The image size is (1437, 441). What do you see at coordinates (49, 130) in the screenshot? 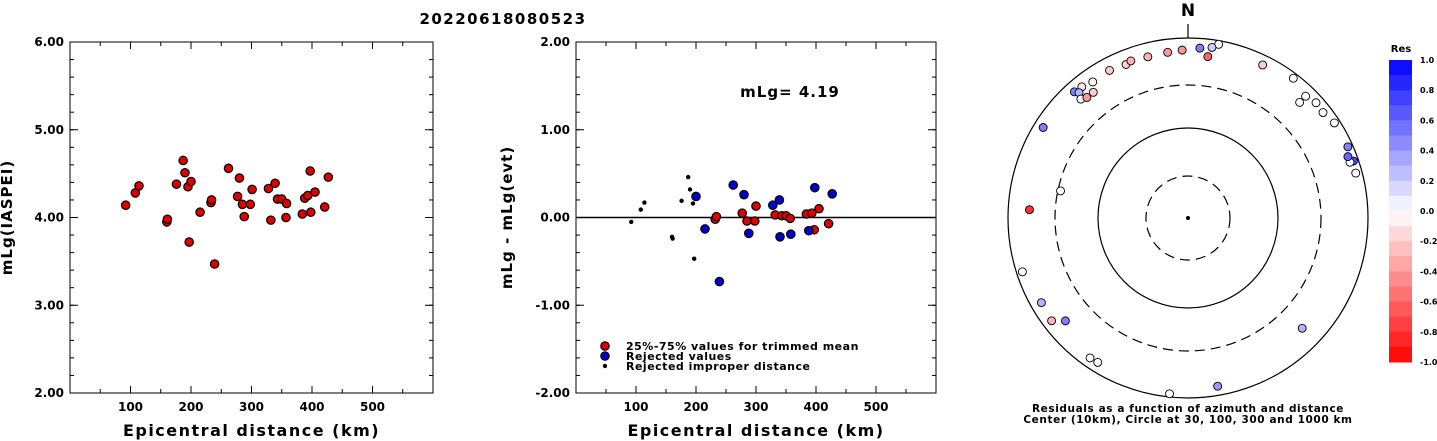
I see `y-tick-label: 5.00` at bounding box center [49, 130].